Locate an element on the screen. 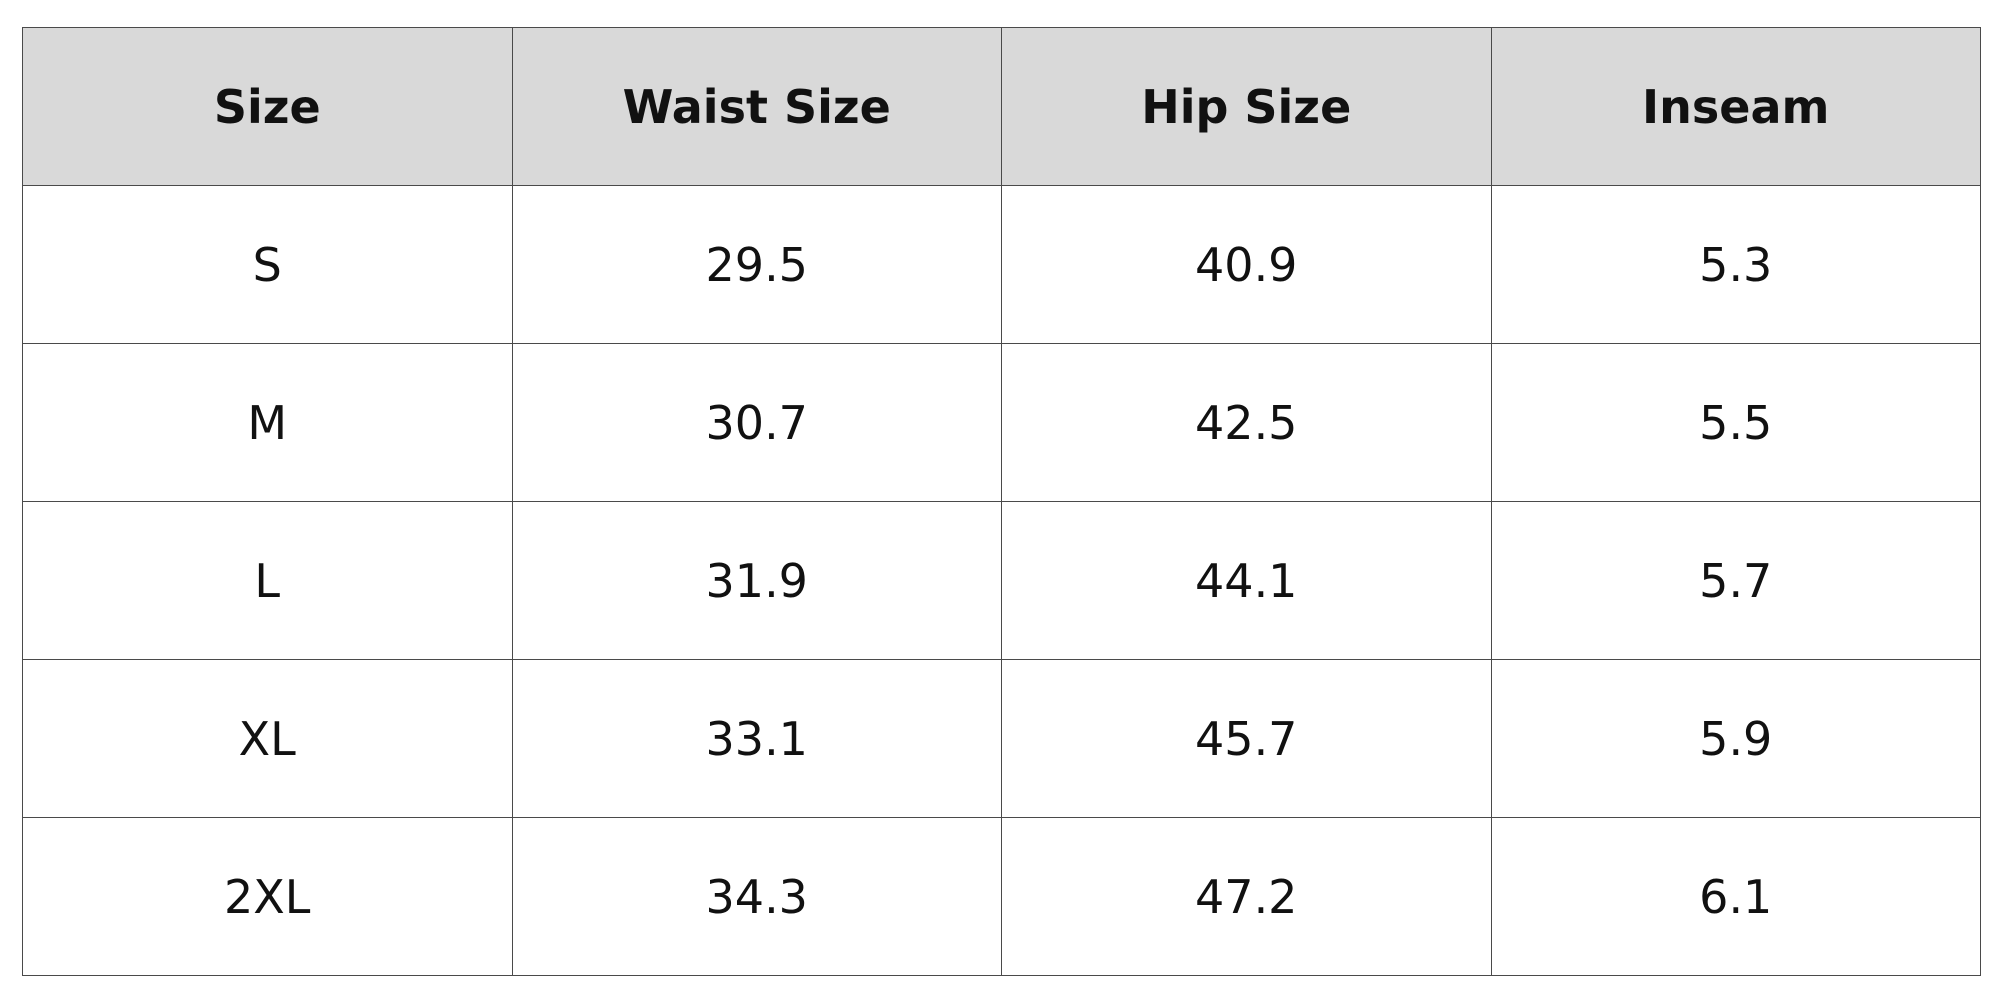 This screenshot has width=2000, height=1000. header-cell: Inseam is located at coordinates (1735, 106).